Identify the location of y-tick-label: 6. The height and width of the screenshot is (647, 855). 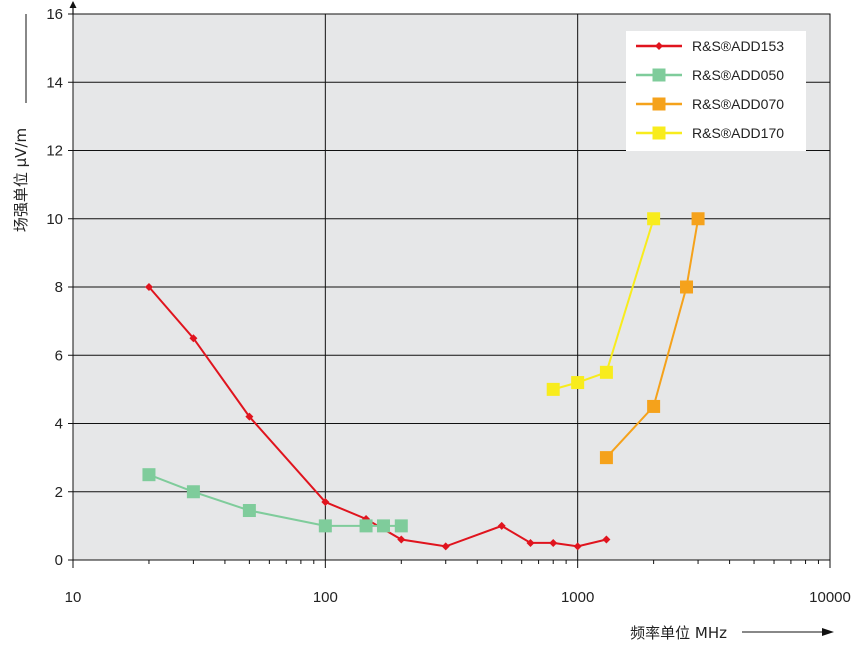
(59, 355).